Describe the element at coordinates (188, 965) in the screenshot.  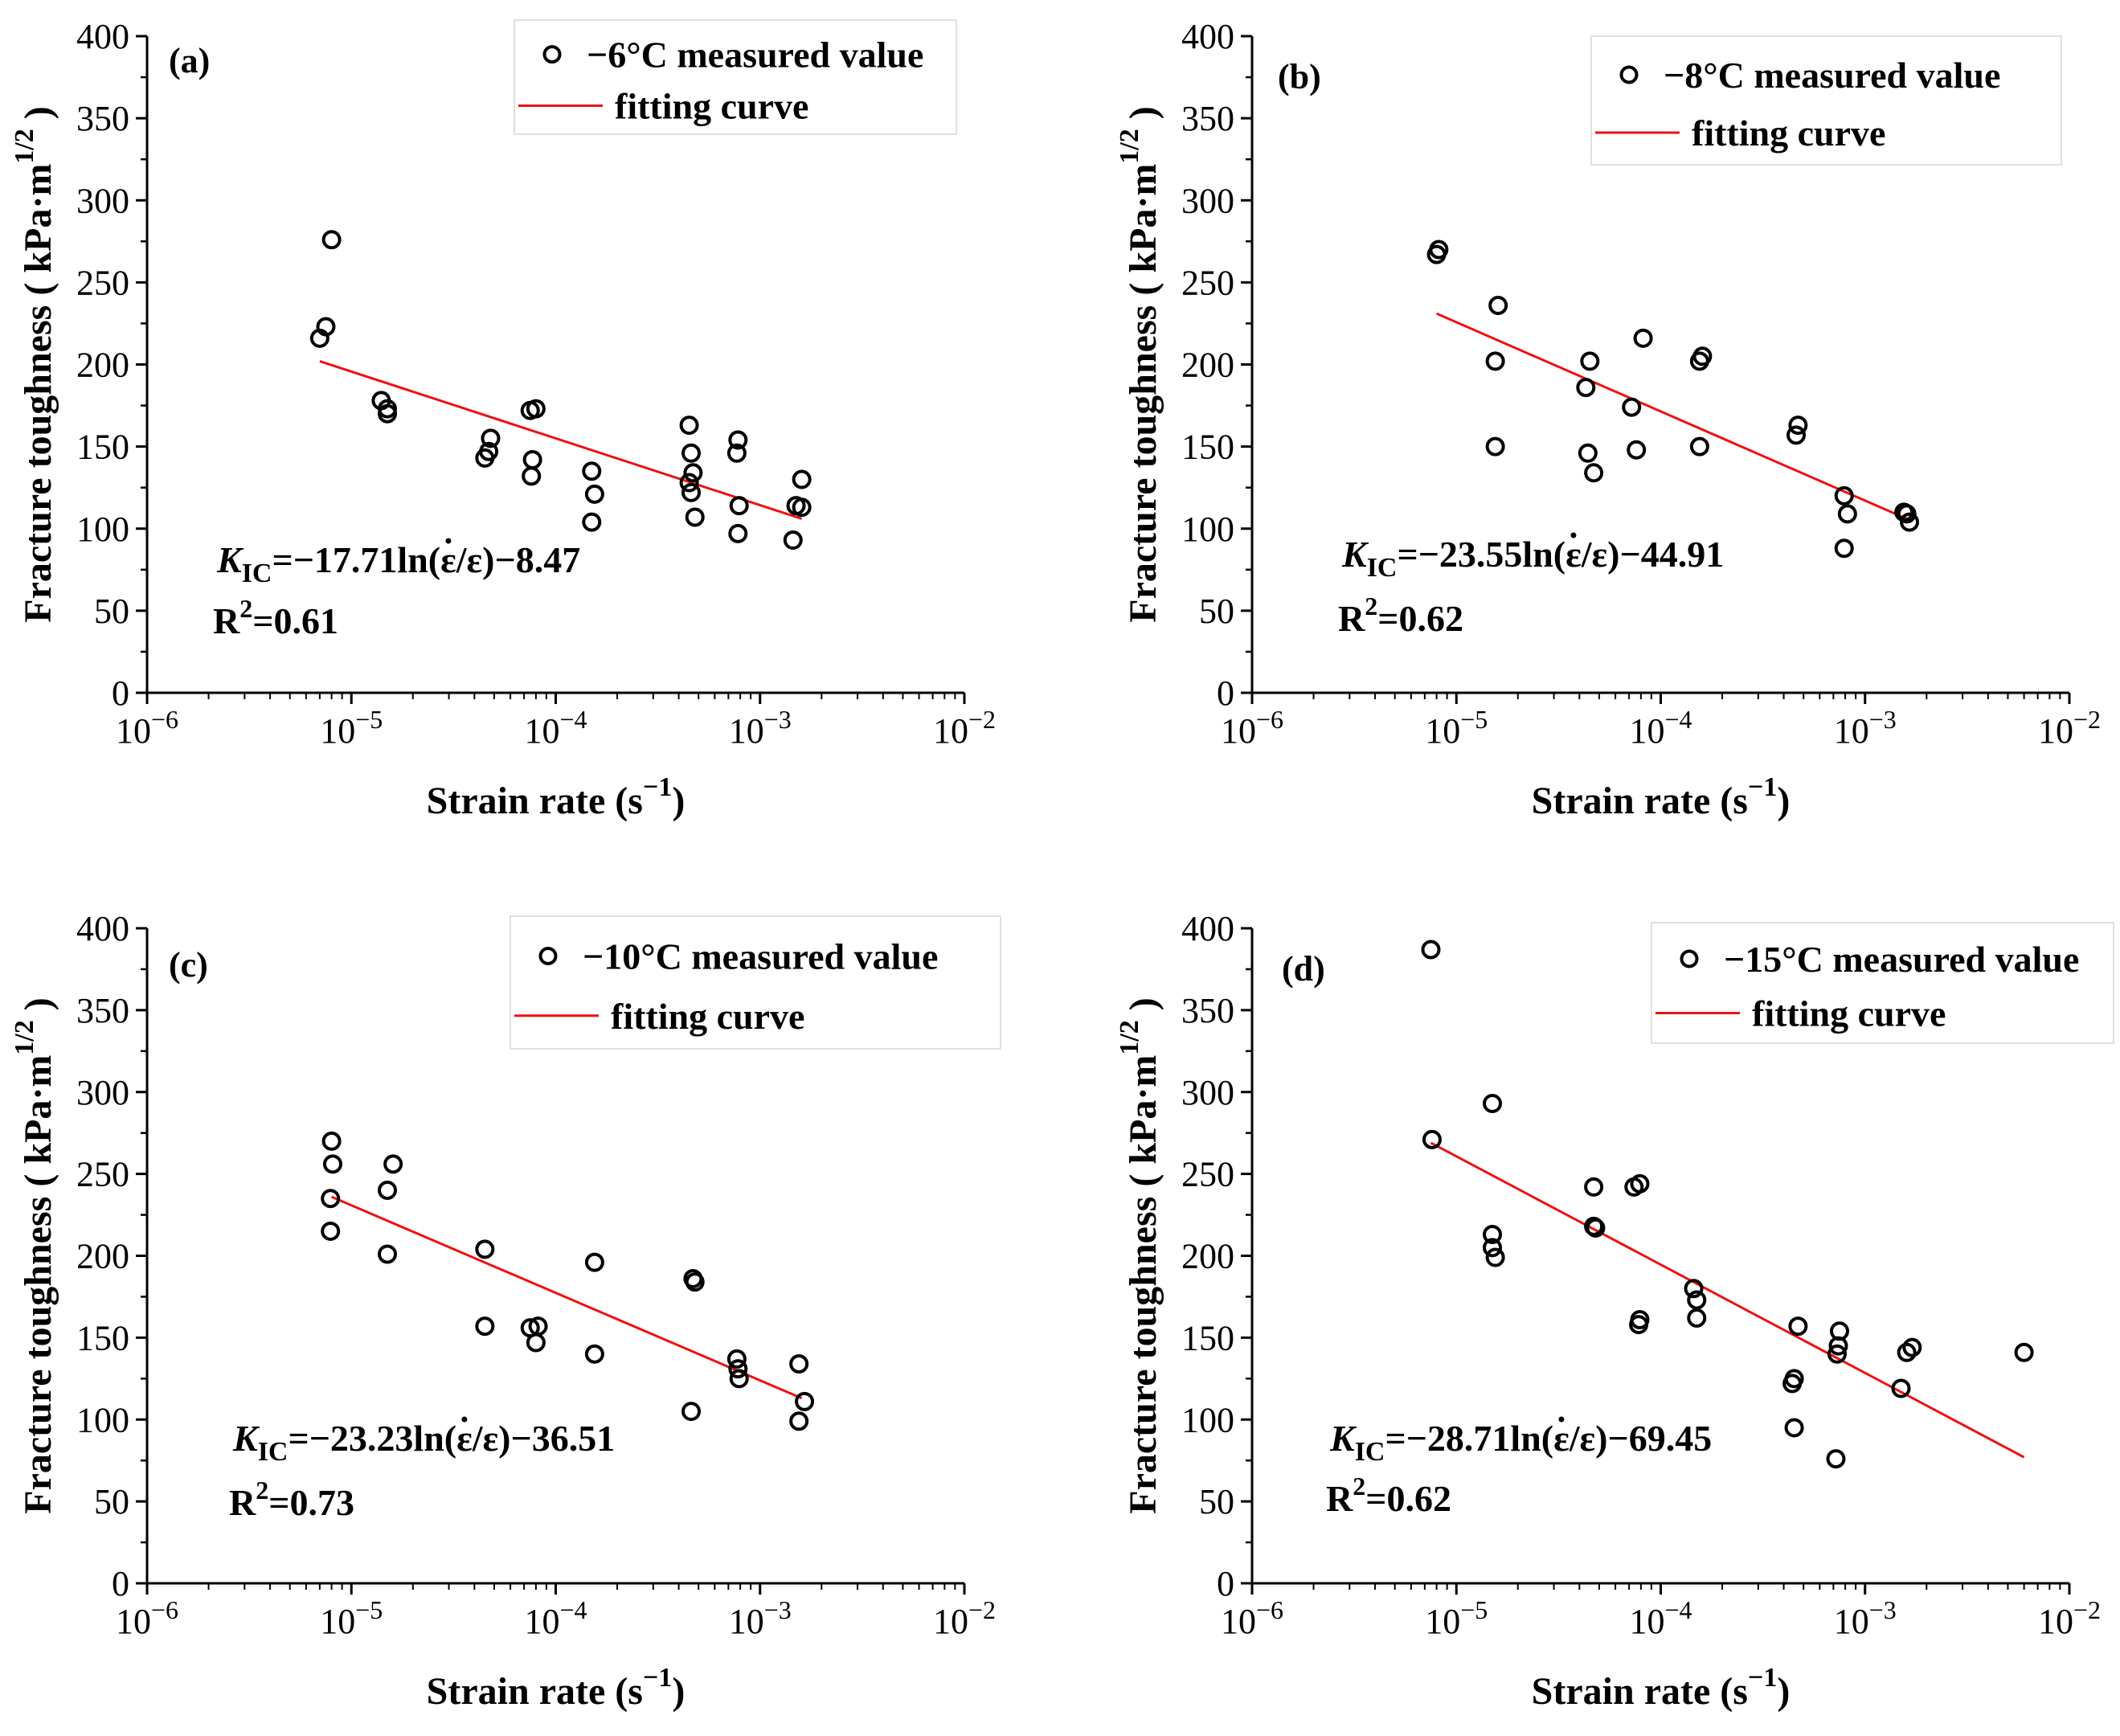
I see `panel-label: (c)` at that location.